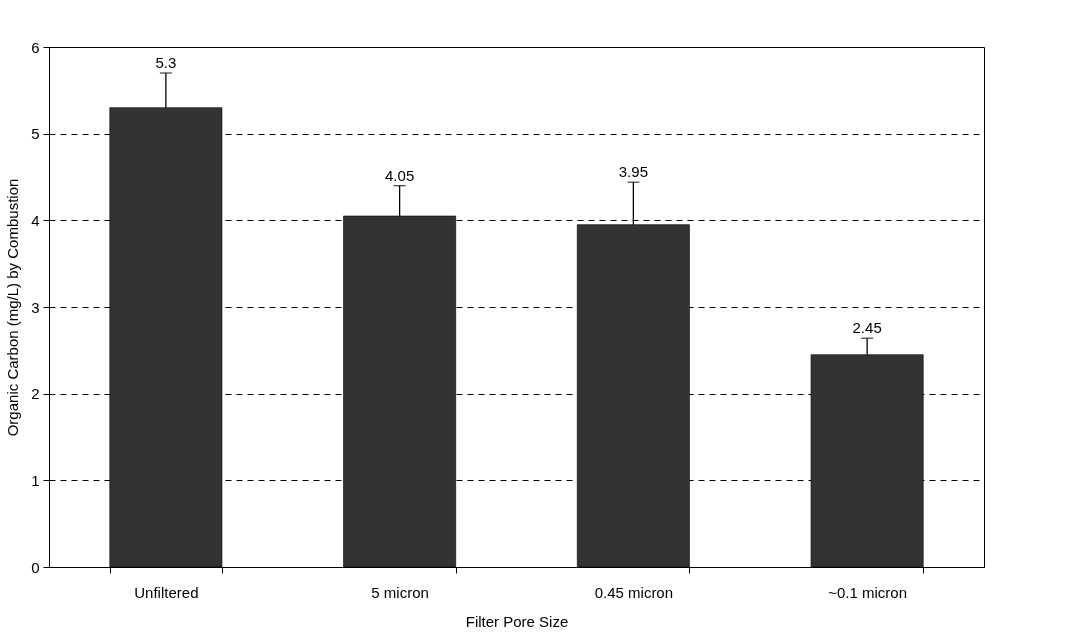 This screenshot has width=1065, height=636. Describe the element at coordinates (166, 592) in the screenshot. I see `x-tick-label: Unfiltered` at that location.